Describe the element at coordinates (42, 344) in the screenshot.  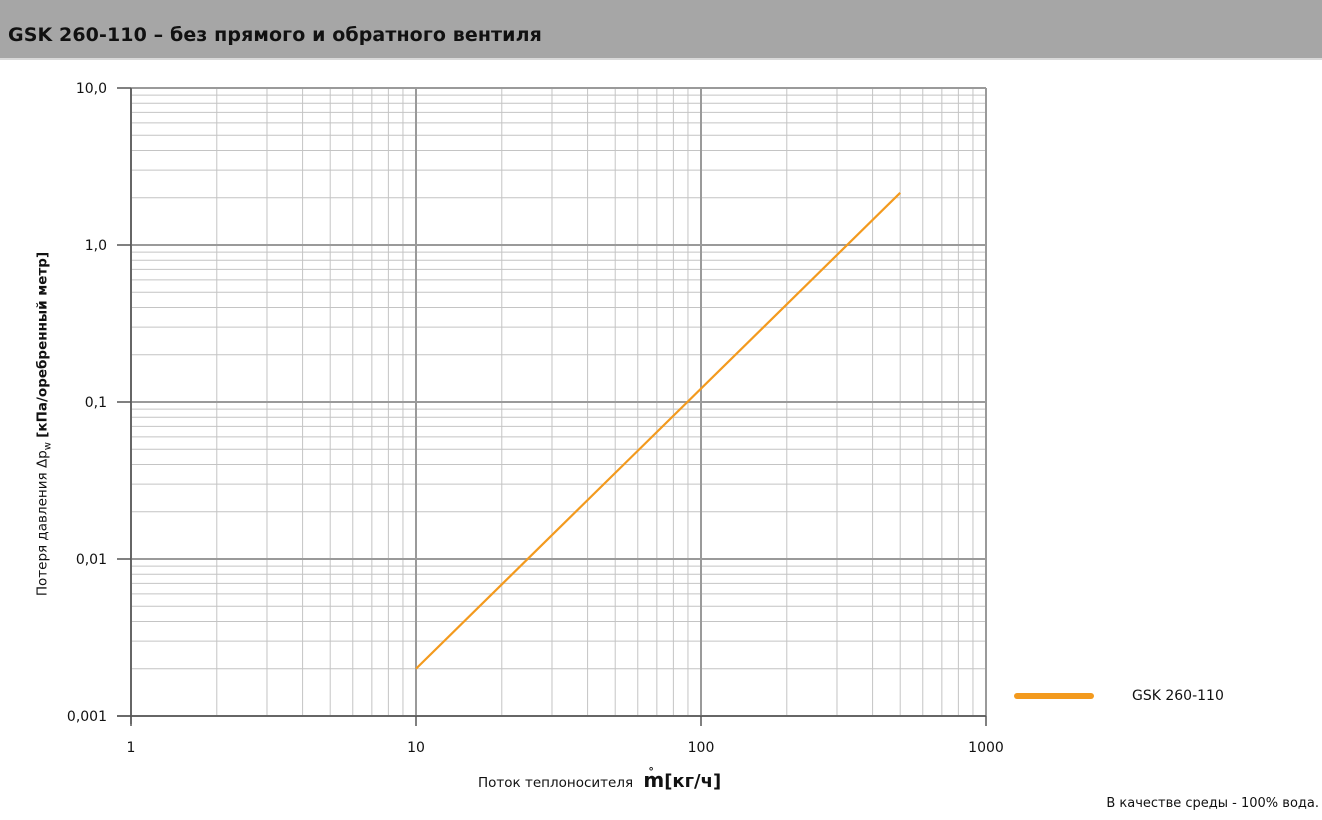
I see `y-axis-title-unit: [кПа/оребренный метр]` at that location.